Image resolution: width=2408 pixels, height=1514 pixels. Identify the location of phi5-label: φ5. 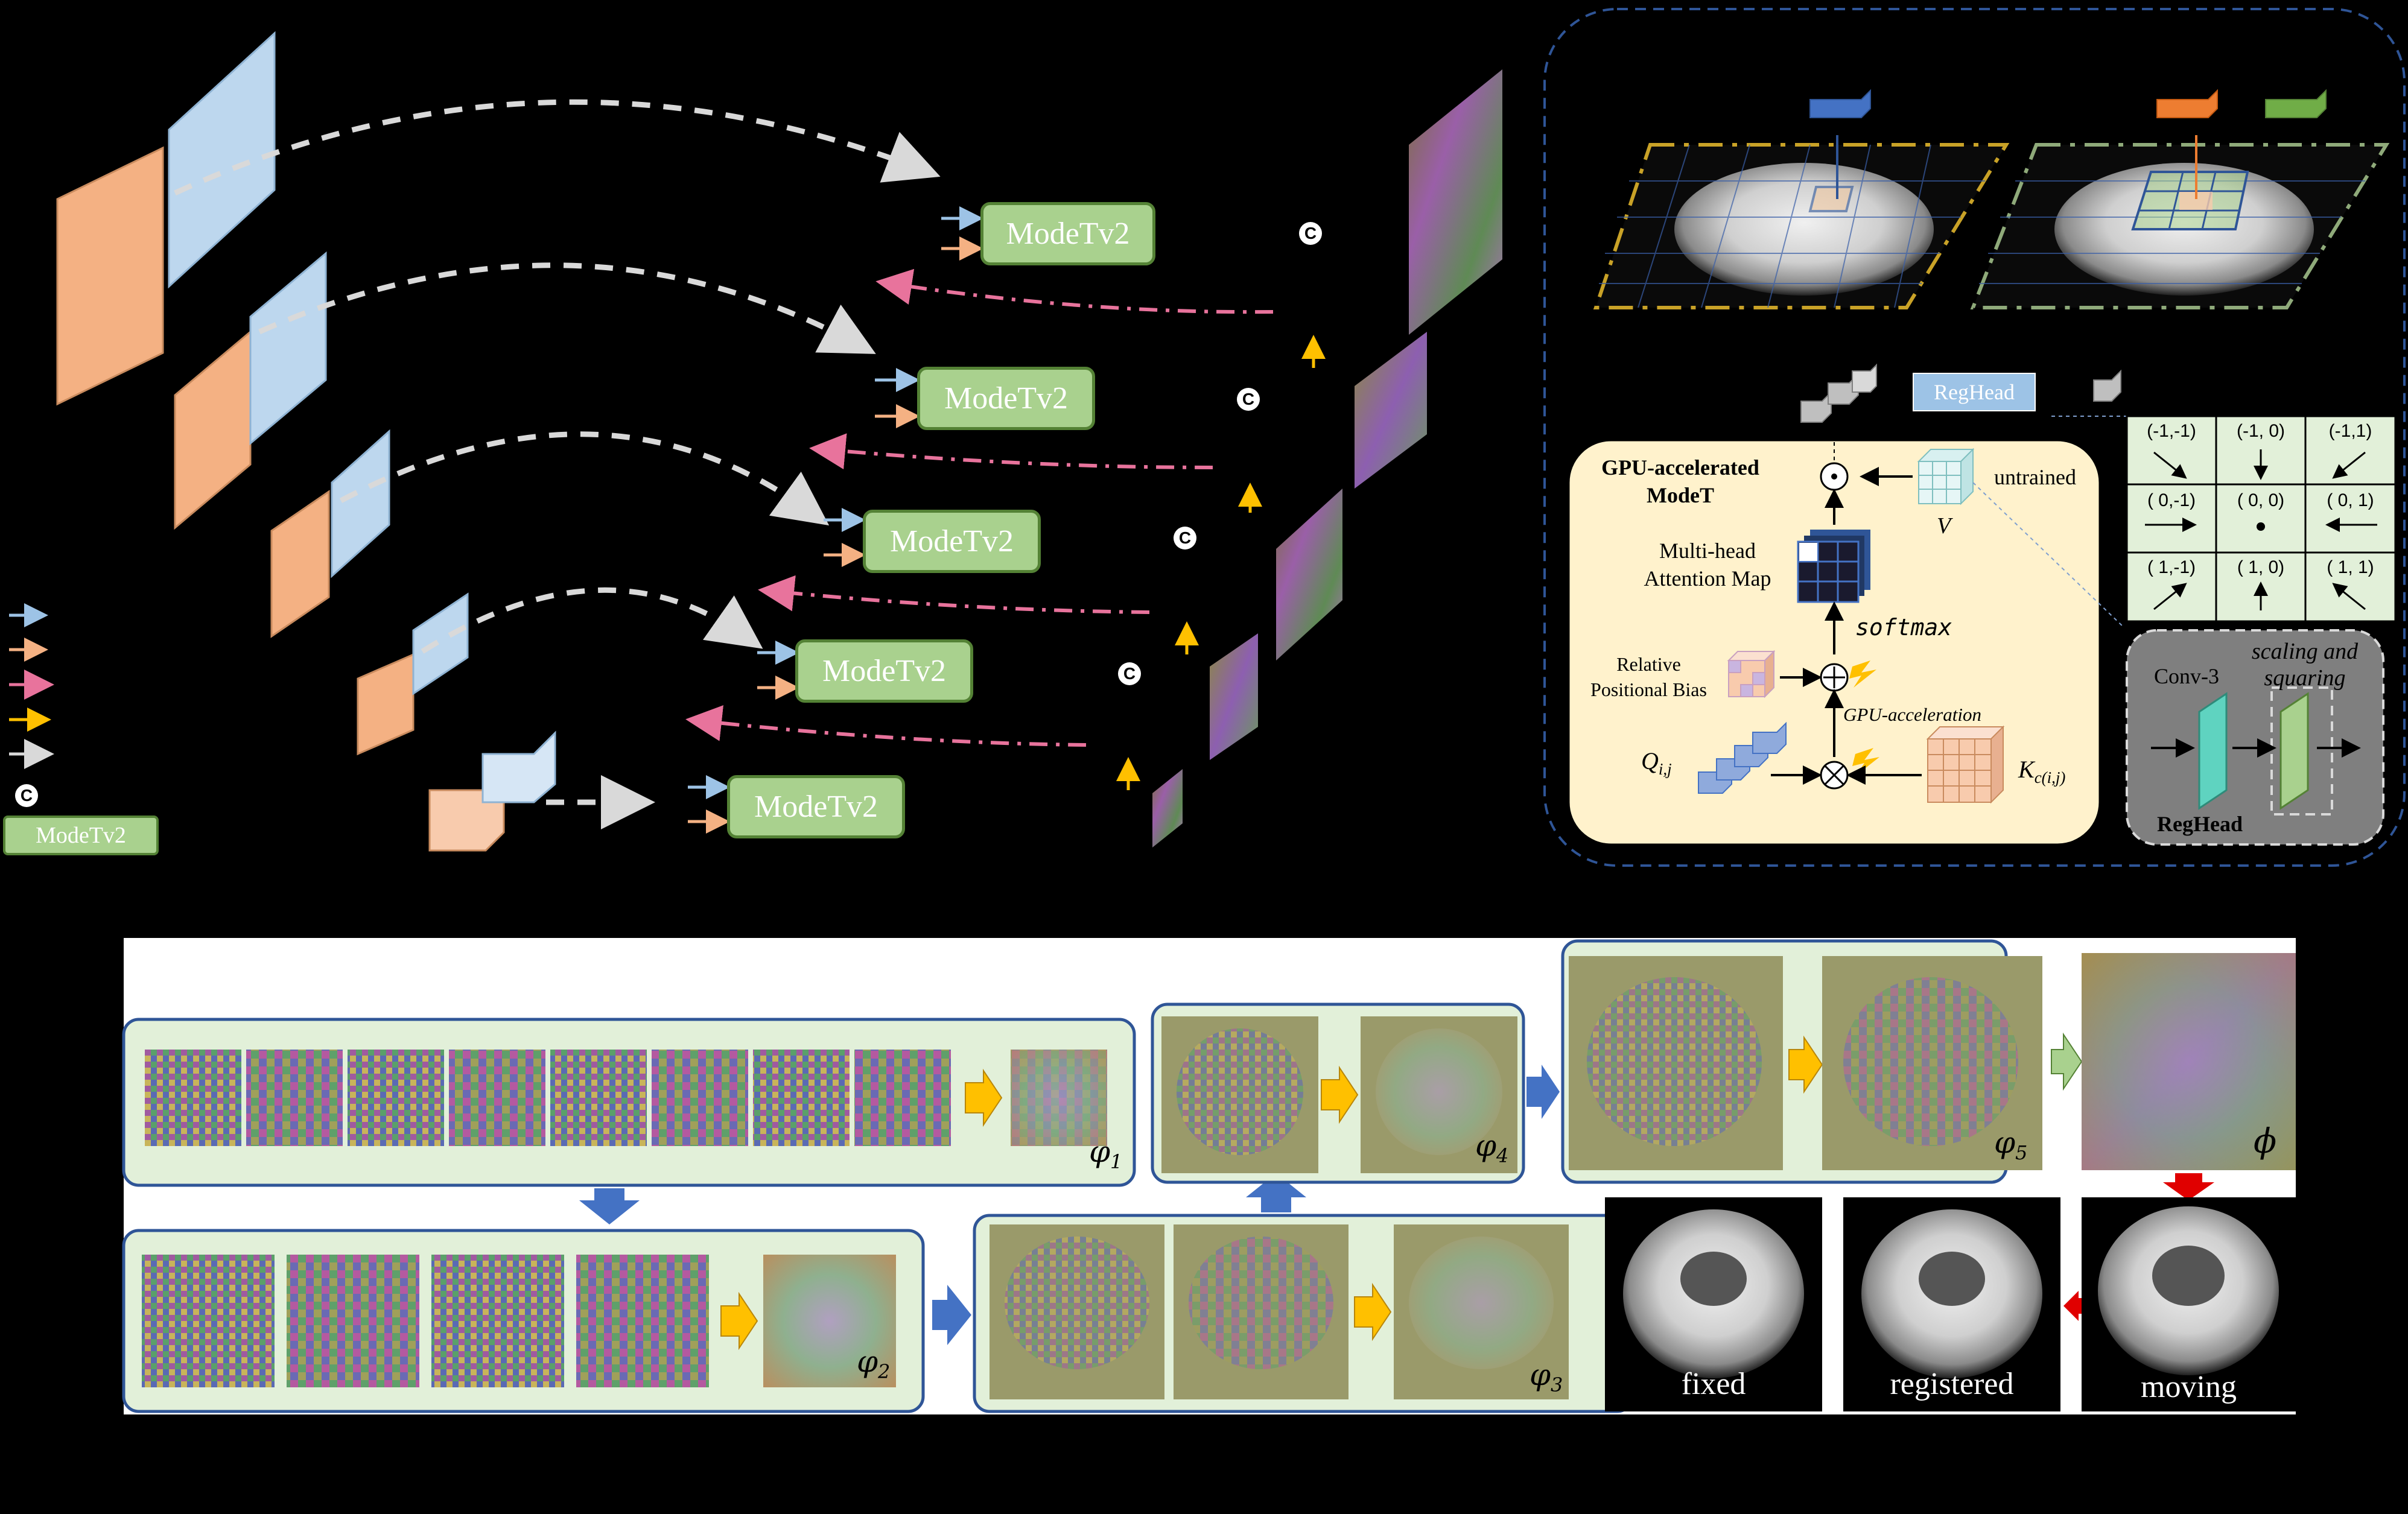
(2011, 1144).